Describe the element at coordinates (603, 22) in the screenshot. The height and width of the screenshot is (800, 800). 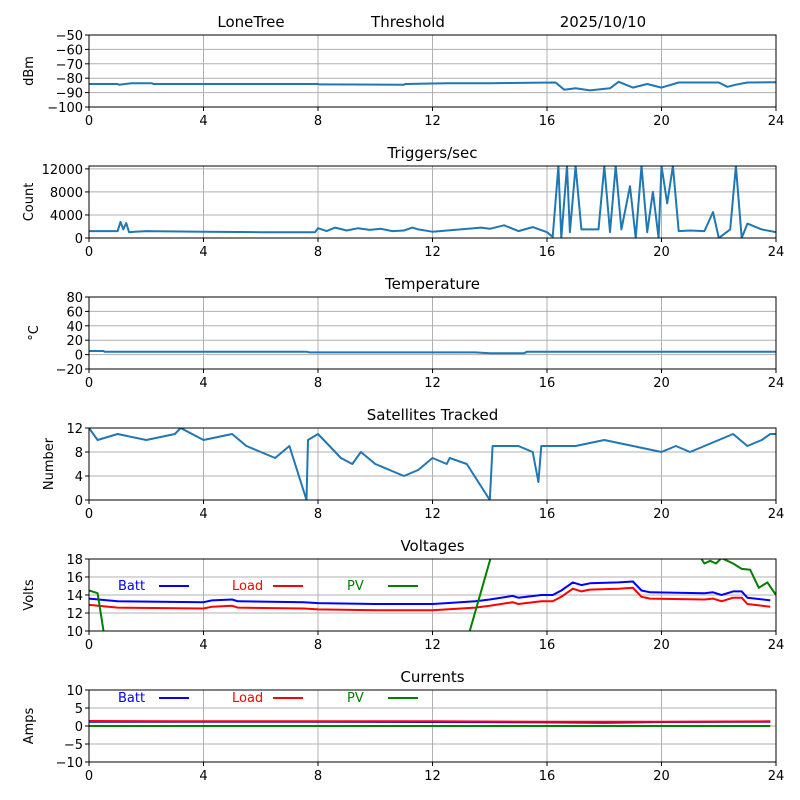
I see `header-date: 2025/10/10` at that location.